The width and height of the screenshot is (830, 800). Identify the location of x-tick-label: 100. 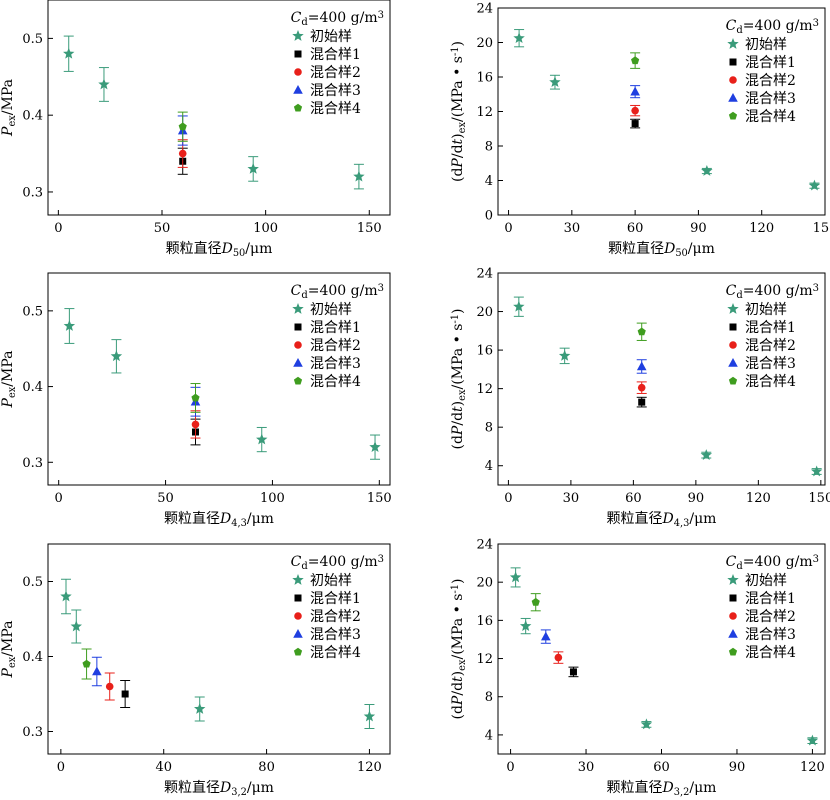
(272, 498).